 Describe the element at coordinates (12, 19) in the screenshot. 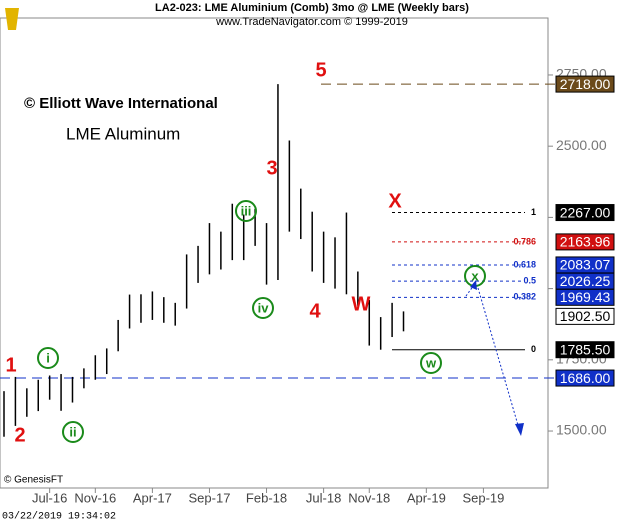

I see `logo` at that location.